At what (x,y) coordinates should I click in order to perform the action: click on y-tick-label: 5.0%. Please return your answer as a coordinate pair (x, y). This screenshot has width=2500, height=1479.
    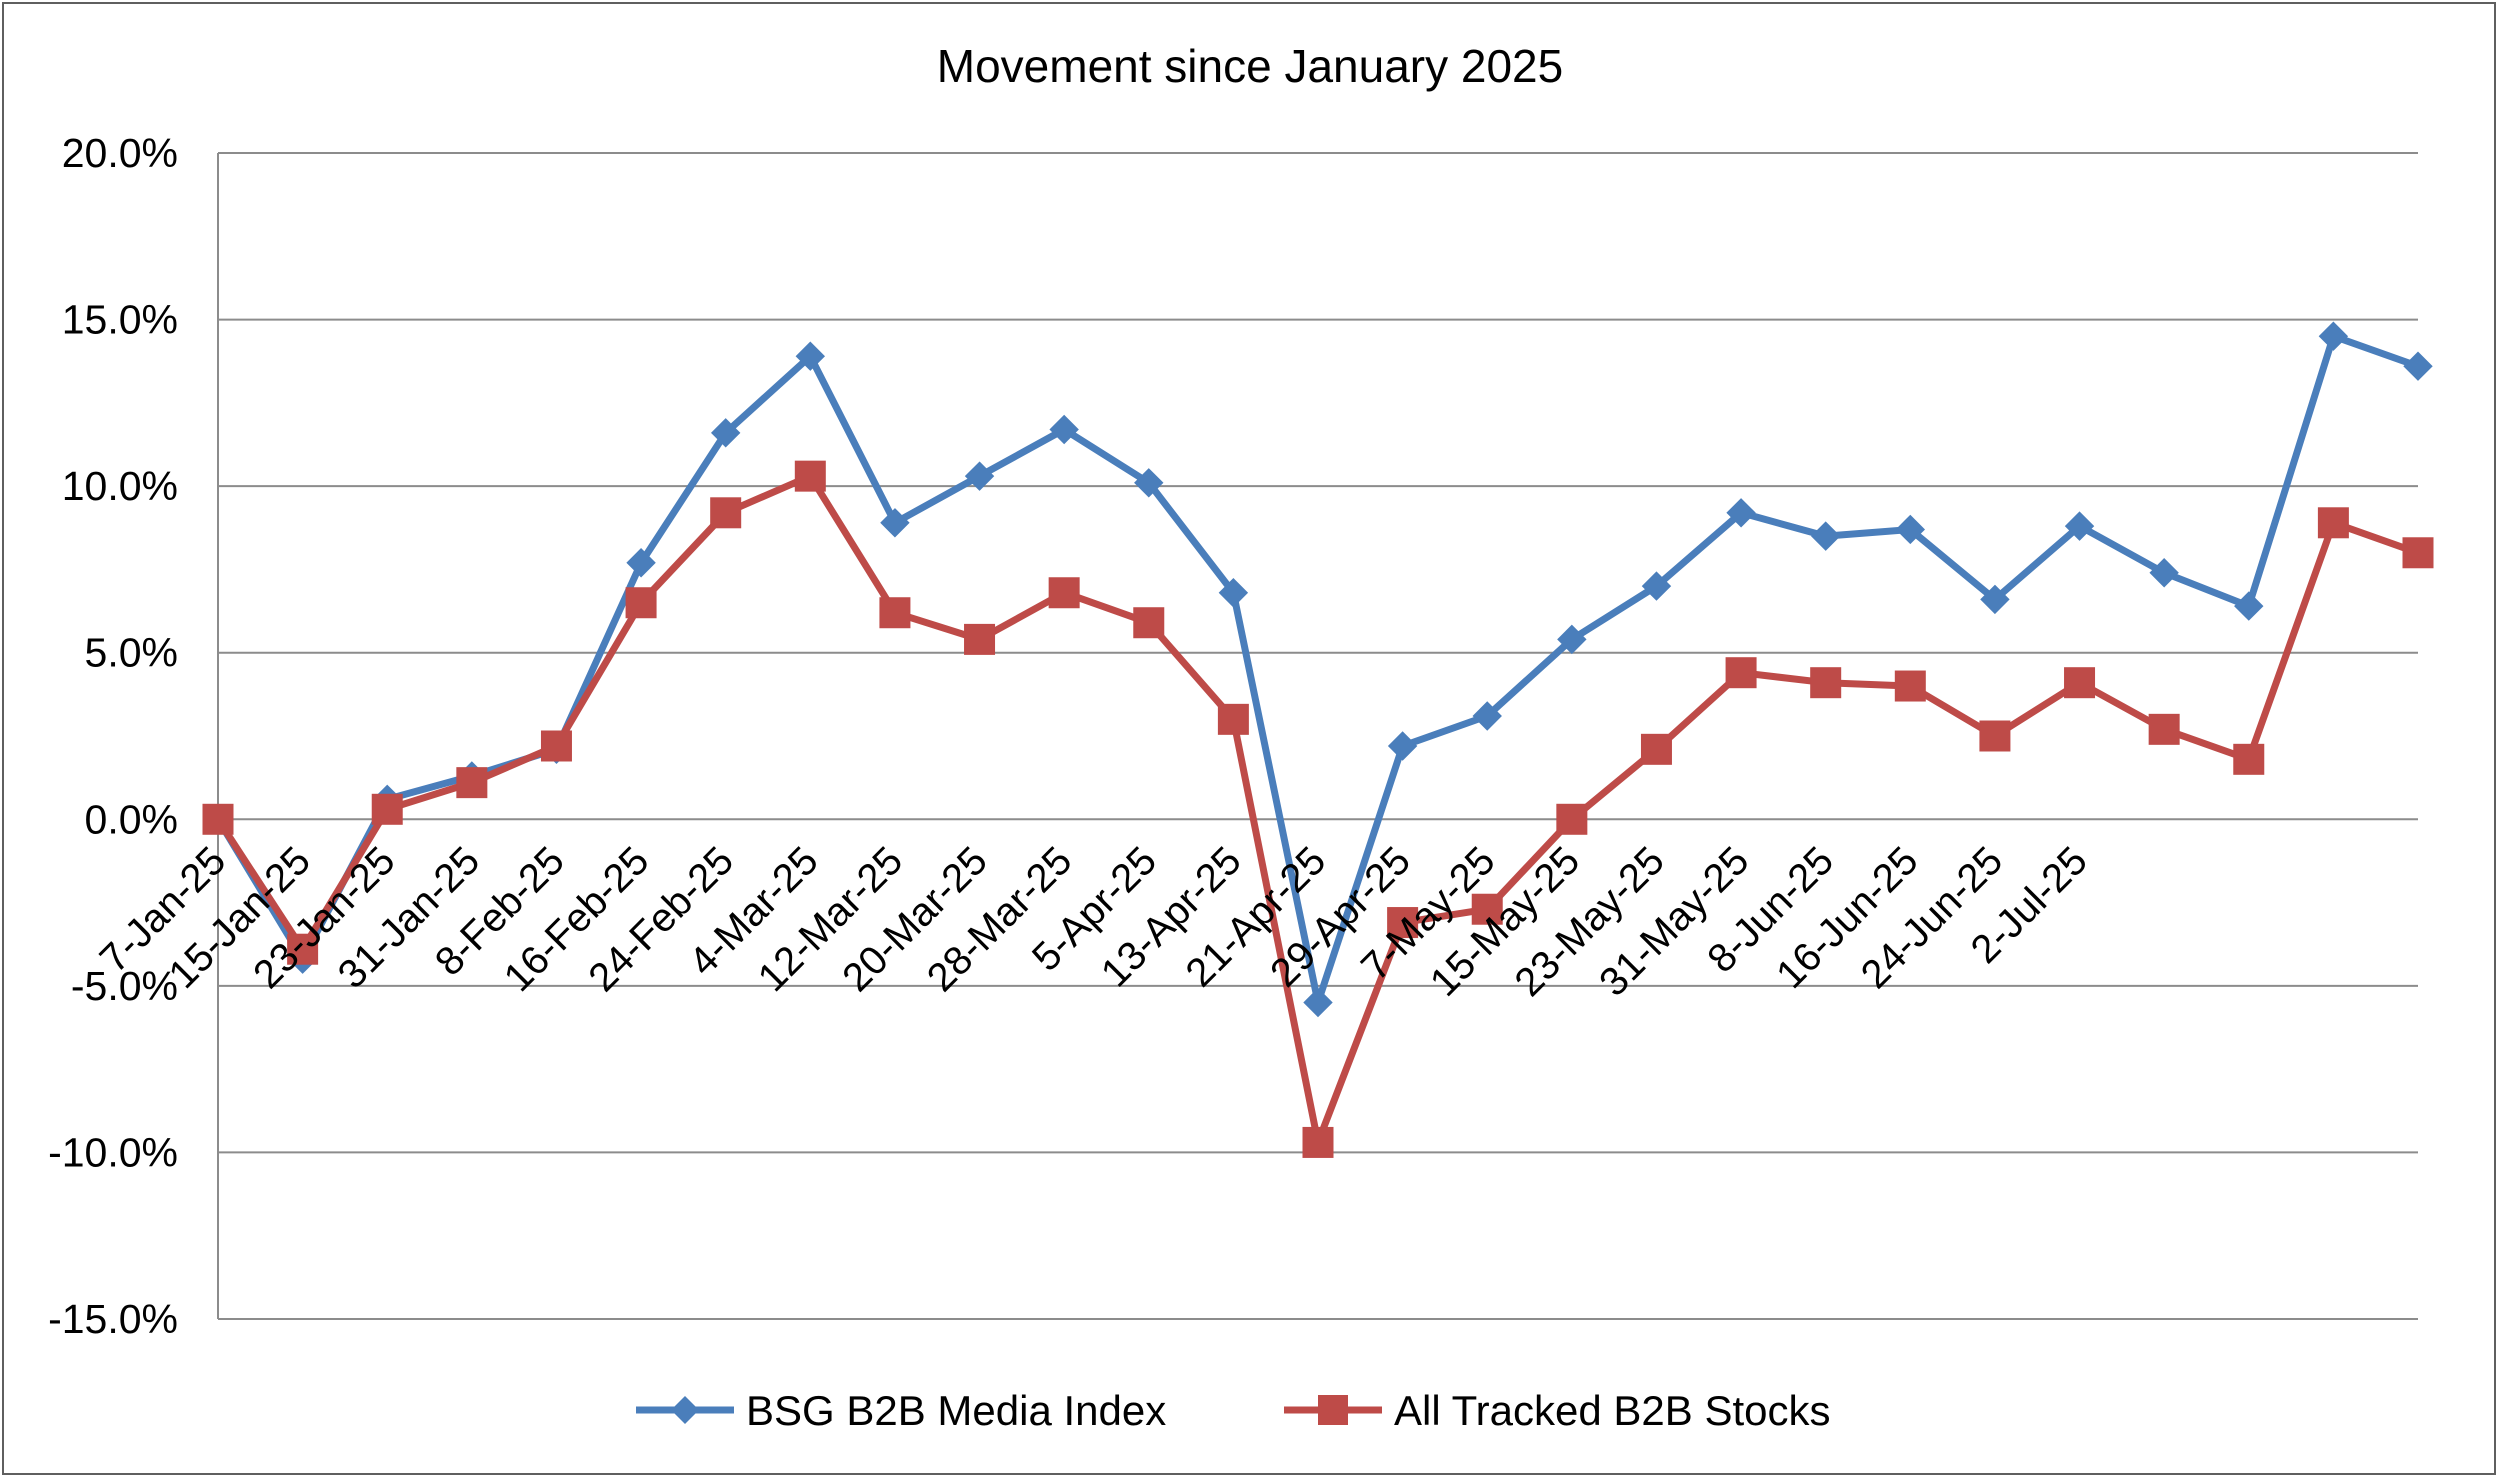
    Looking at the image, I should click on (131, 653).